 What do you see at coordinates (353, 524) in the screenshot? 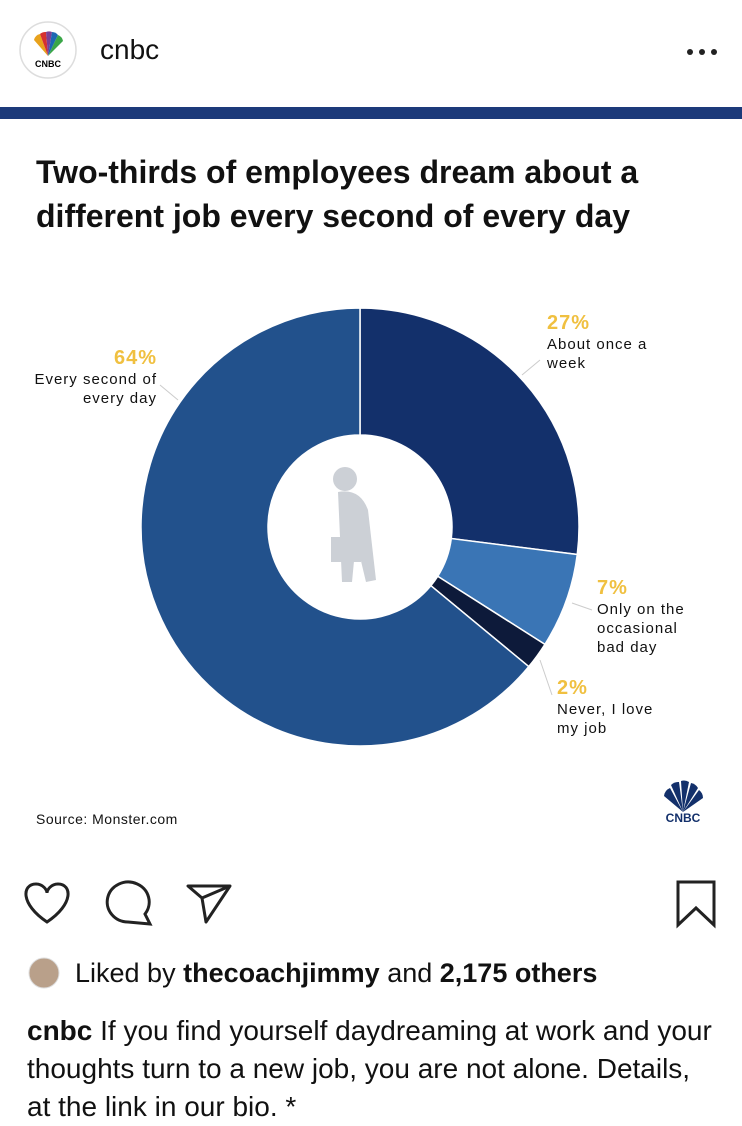
I see `center-figure` at bounding box center [353, 524].